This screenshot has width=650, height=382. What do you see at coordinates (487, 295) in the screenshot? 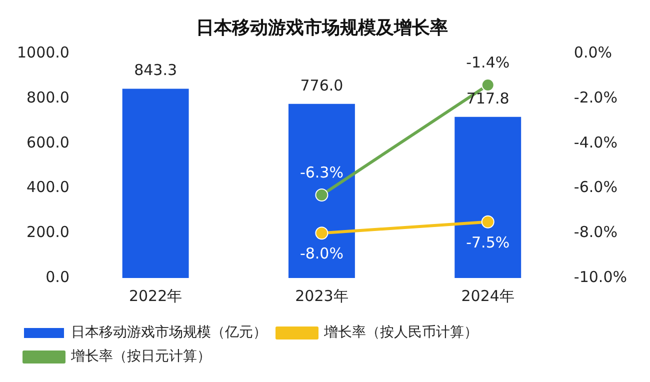
I see `x-tick-label: 2024年` at bounding box center [487, 295].